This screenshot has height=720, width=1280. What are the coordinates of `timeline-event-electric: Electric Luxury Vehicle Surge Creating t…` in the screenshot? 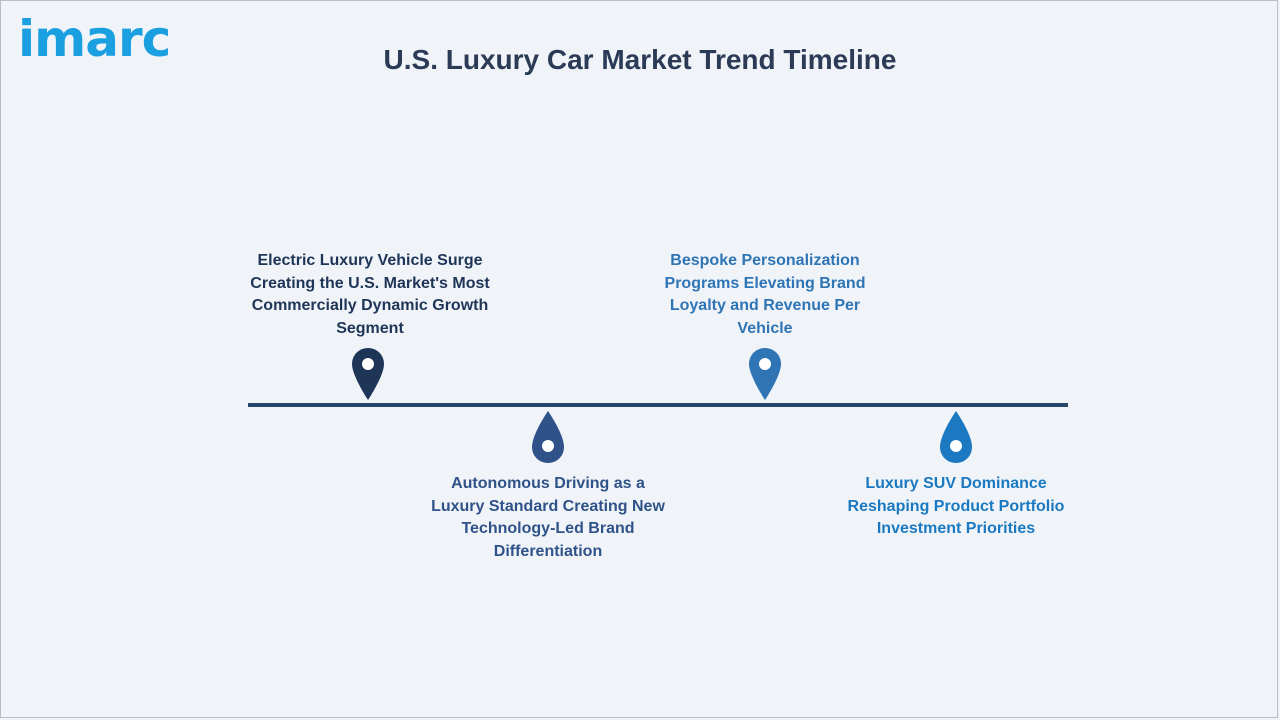 It's located at (370, 294).